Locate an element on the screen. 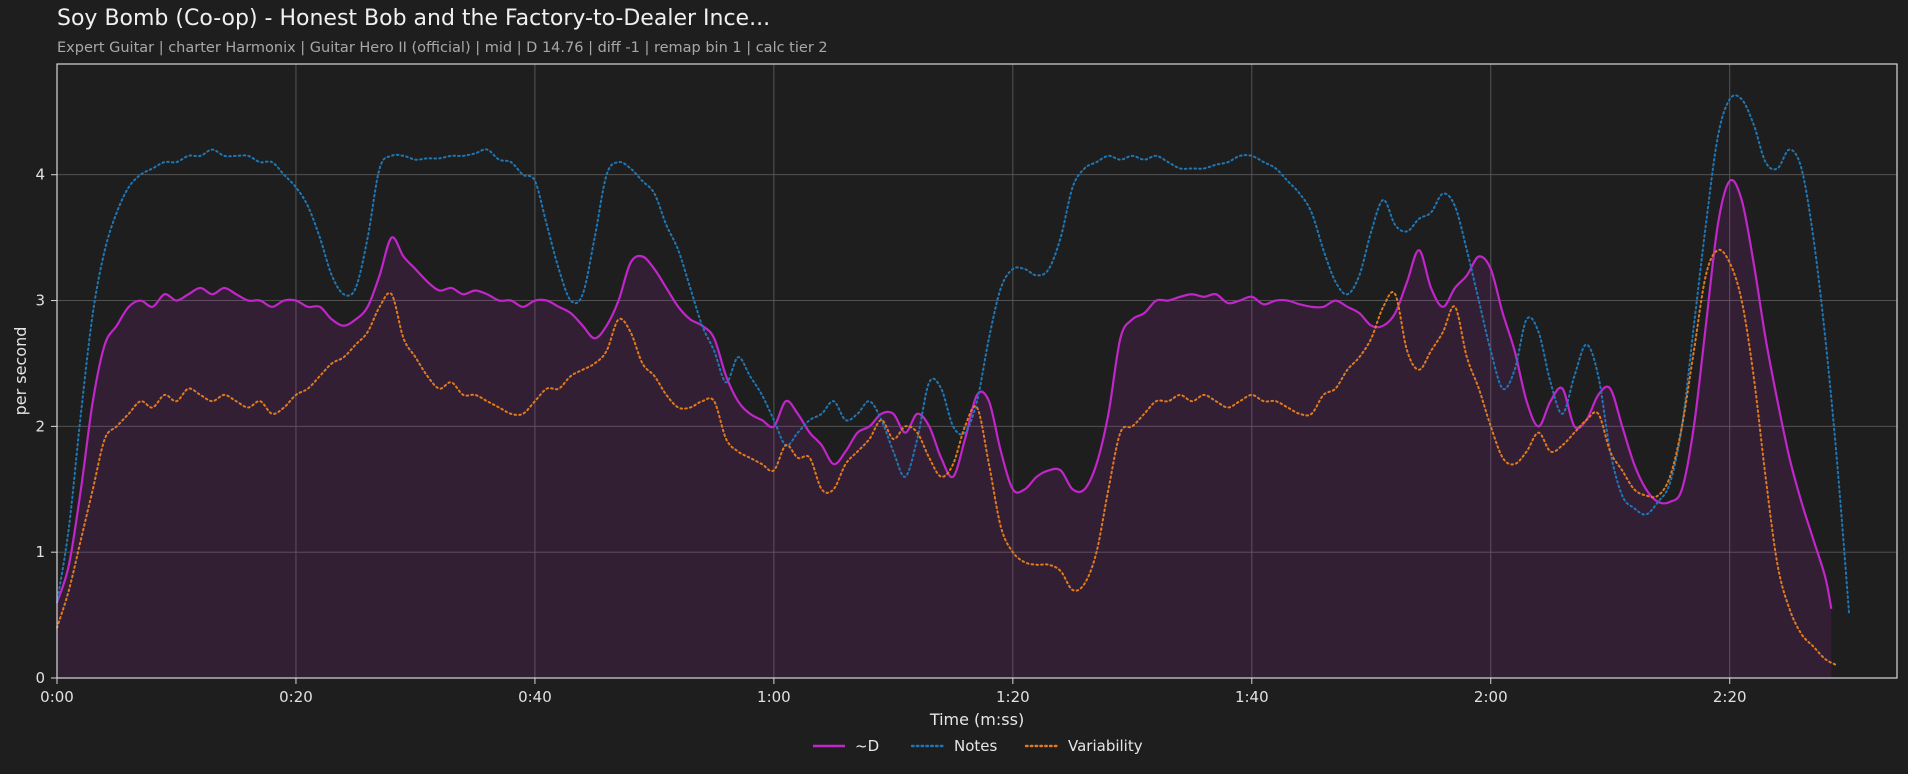 Image resolution: width=1908 pixels, height=774 pixels. legend-label: Notes is located at coordinates (976, 746).